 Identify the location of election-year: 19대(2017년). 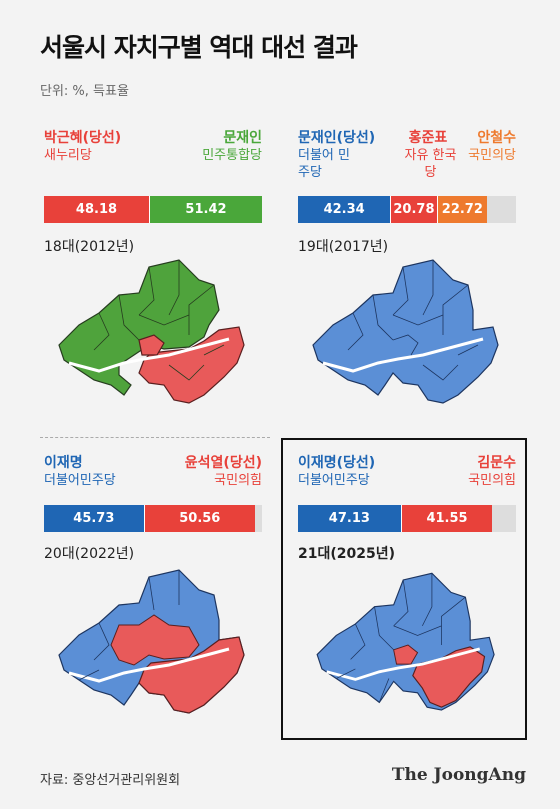
(343, 247).